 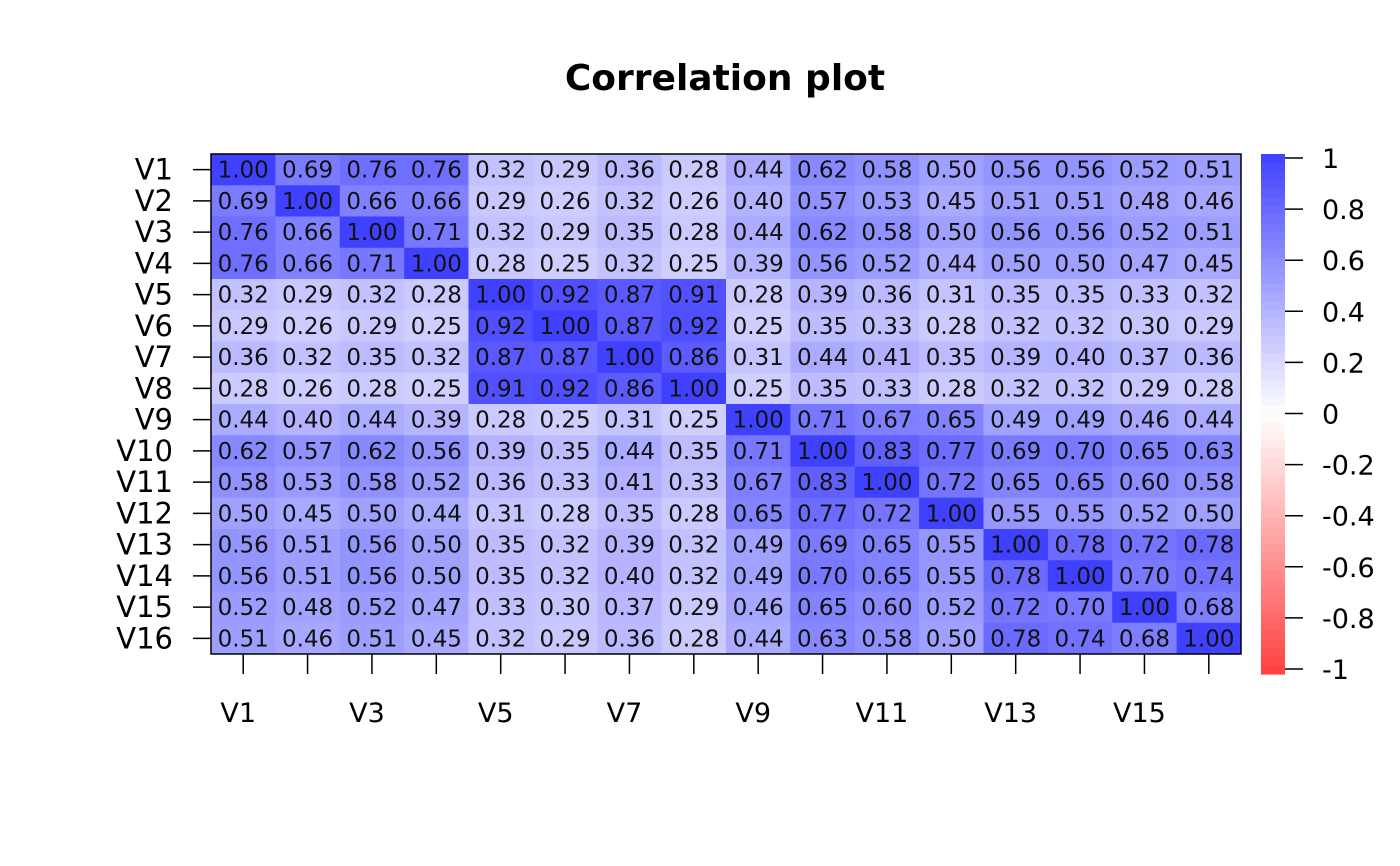 I want to click on cell-value: 0.50, so click(x=436, y=577).